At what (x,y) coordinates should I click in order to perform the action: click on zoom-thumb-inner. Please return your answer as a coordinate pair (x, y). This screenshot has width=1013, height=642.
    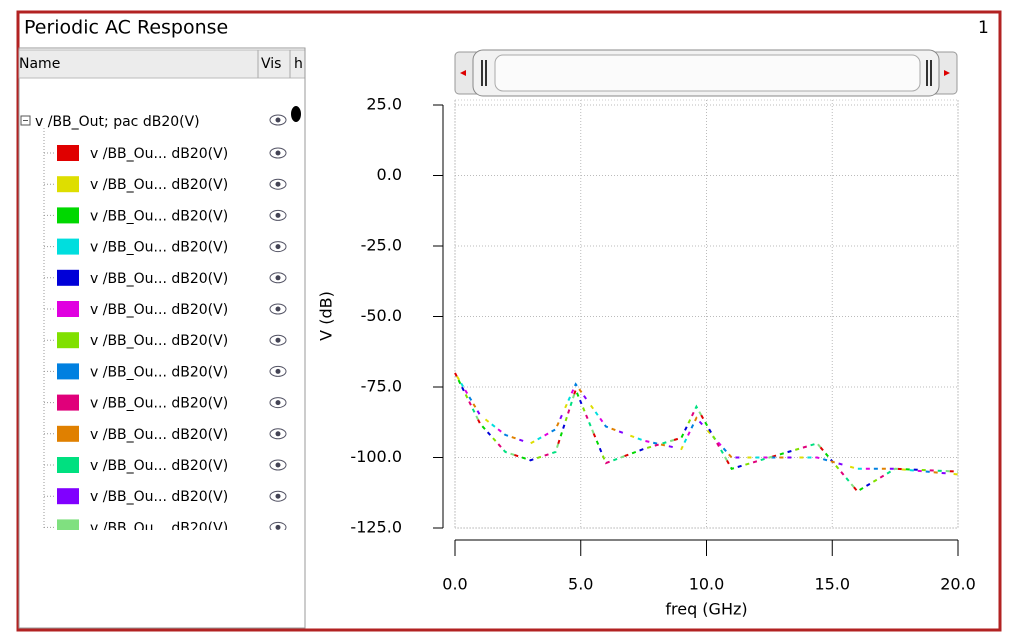
    Looking at the image, I should click on (707, 73).